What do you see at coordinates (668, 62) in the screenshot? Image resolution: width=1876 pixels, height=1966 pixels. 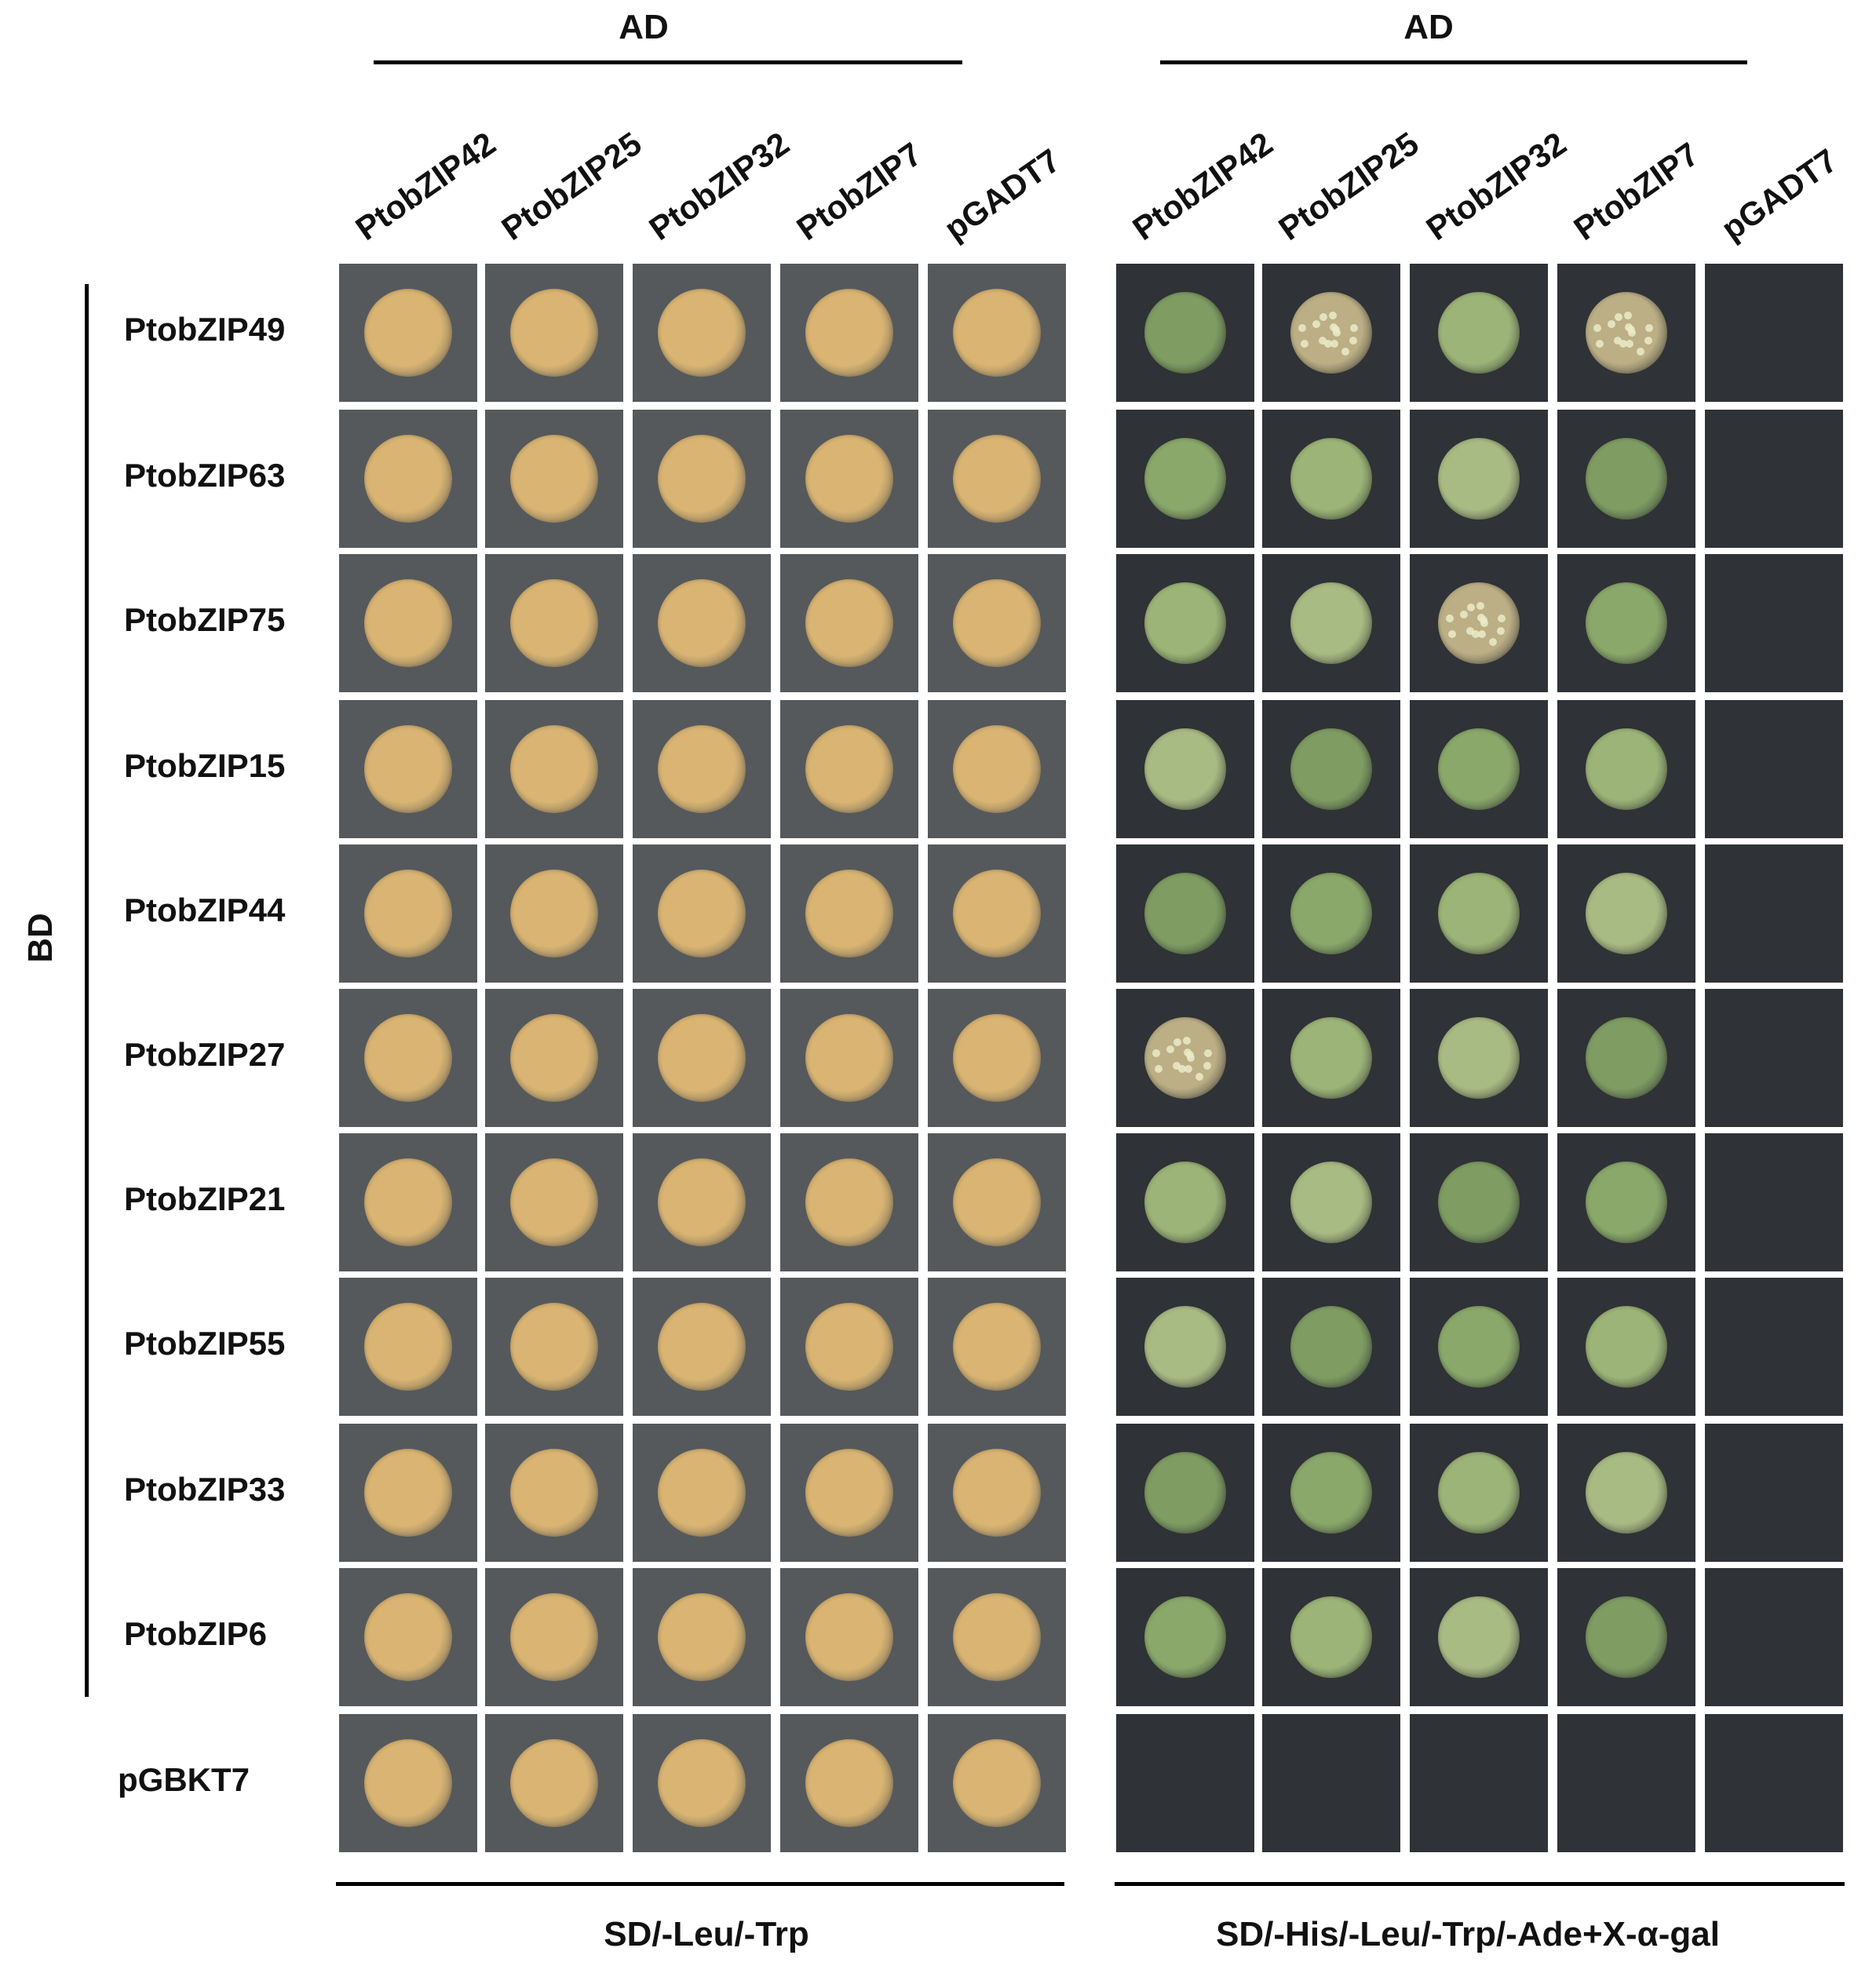 I see `left-ad-rule` at bounding box center [668, 62].